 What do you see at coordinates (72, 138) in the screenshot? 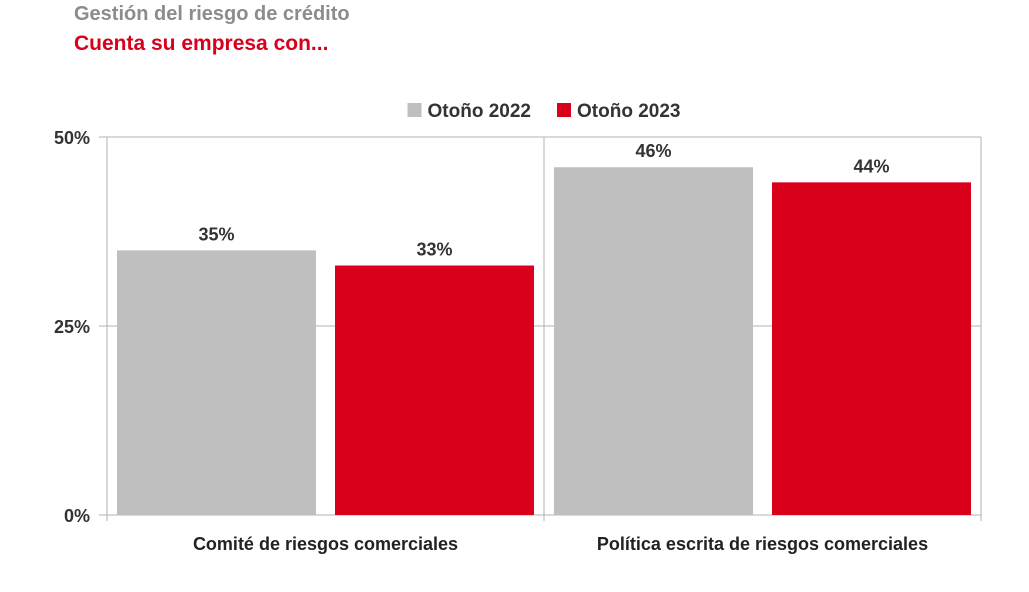
I see `y-tick-label: 50%` at bounding box center [72, 138].